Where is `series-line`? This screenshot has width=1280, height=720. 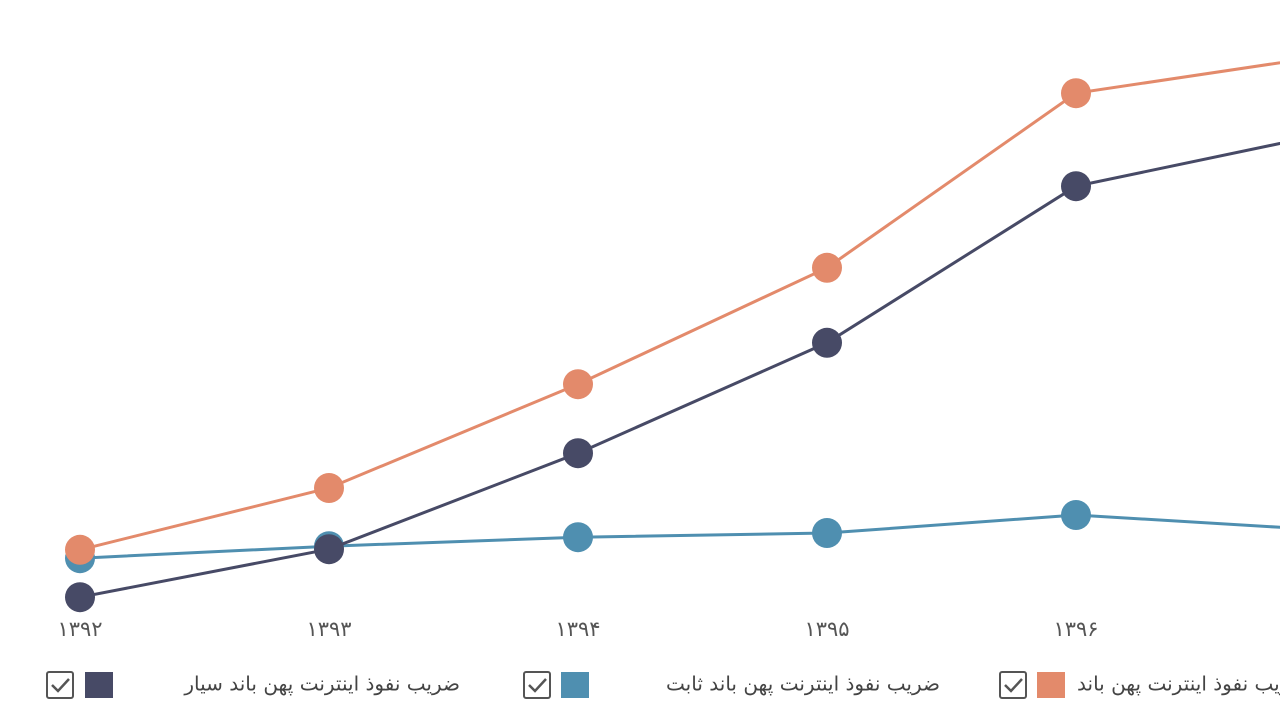
series-line is located at coordinates (679, 536).